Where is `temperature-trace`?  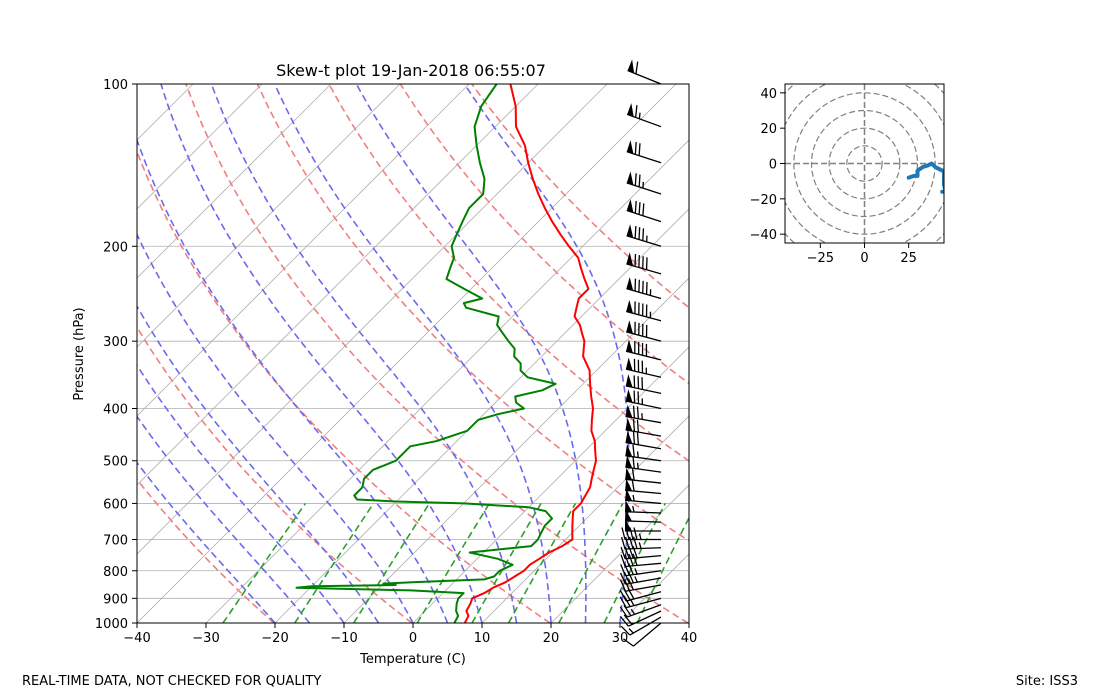 temperature-trace is located at coordinates (530, 353).